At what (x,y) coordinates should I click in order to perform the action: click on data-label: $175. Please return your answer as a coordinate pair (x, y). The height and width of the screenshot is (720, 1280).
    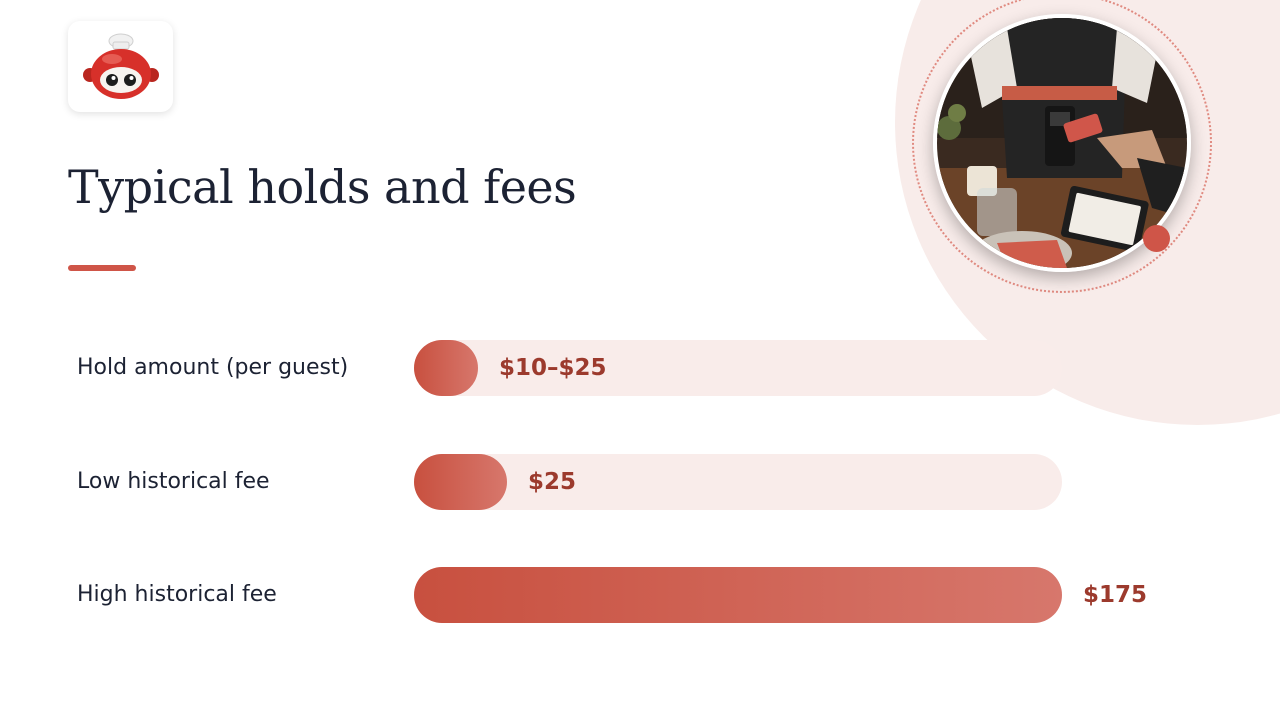
    Looking at the image, I should click on (1115, 595).